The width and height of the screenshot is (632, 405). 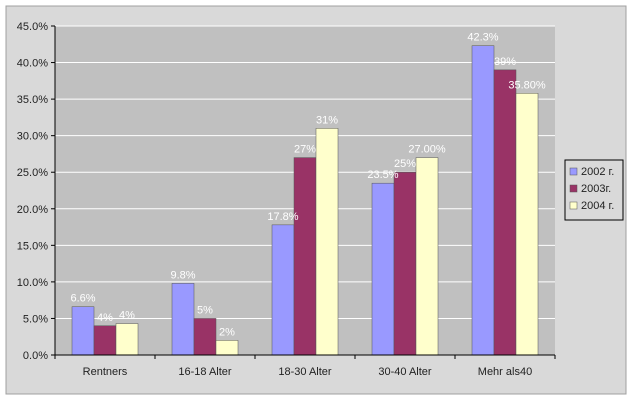 What do you see at coordinates (597, 206) in the screenshot?
I see `legend-label: 2004 г.` at bounding box center [597, 206].